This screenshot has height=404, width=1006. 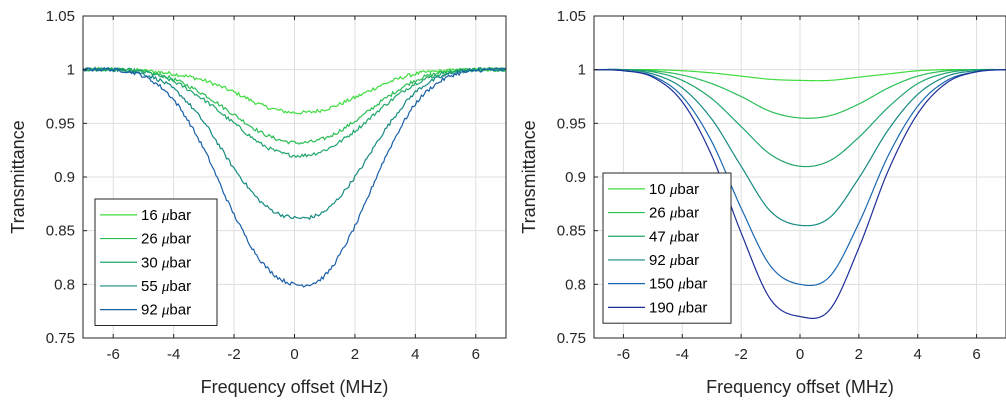 What do you see at coordinates (166, 262) in the screenshot?
I see `legend-label: 30 μbar` at bounding box center [166, 262].